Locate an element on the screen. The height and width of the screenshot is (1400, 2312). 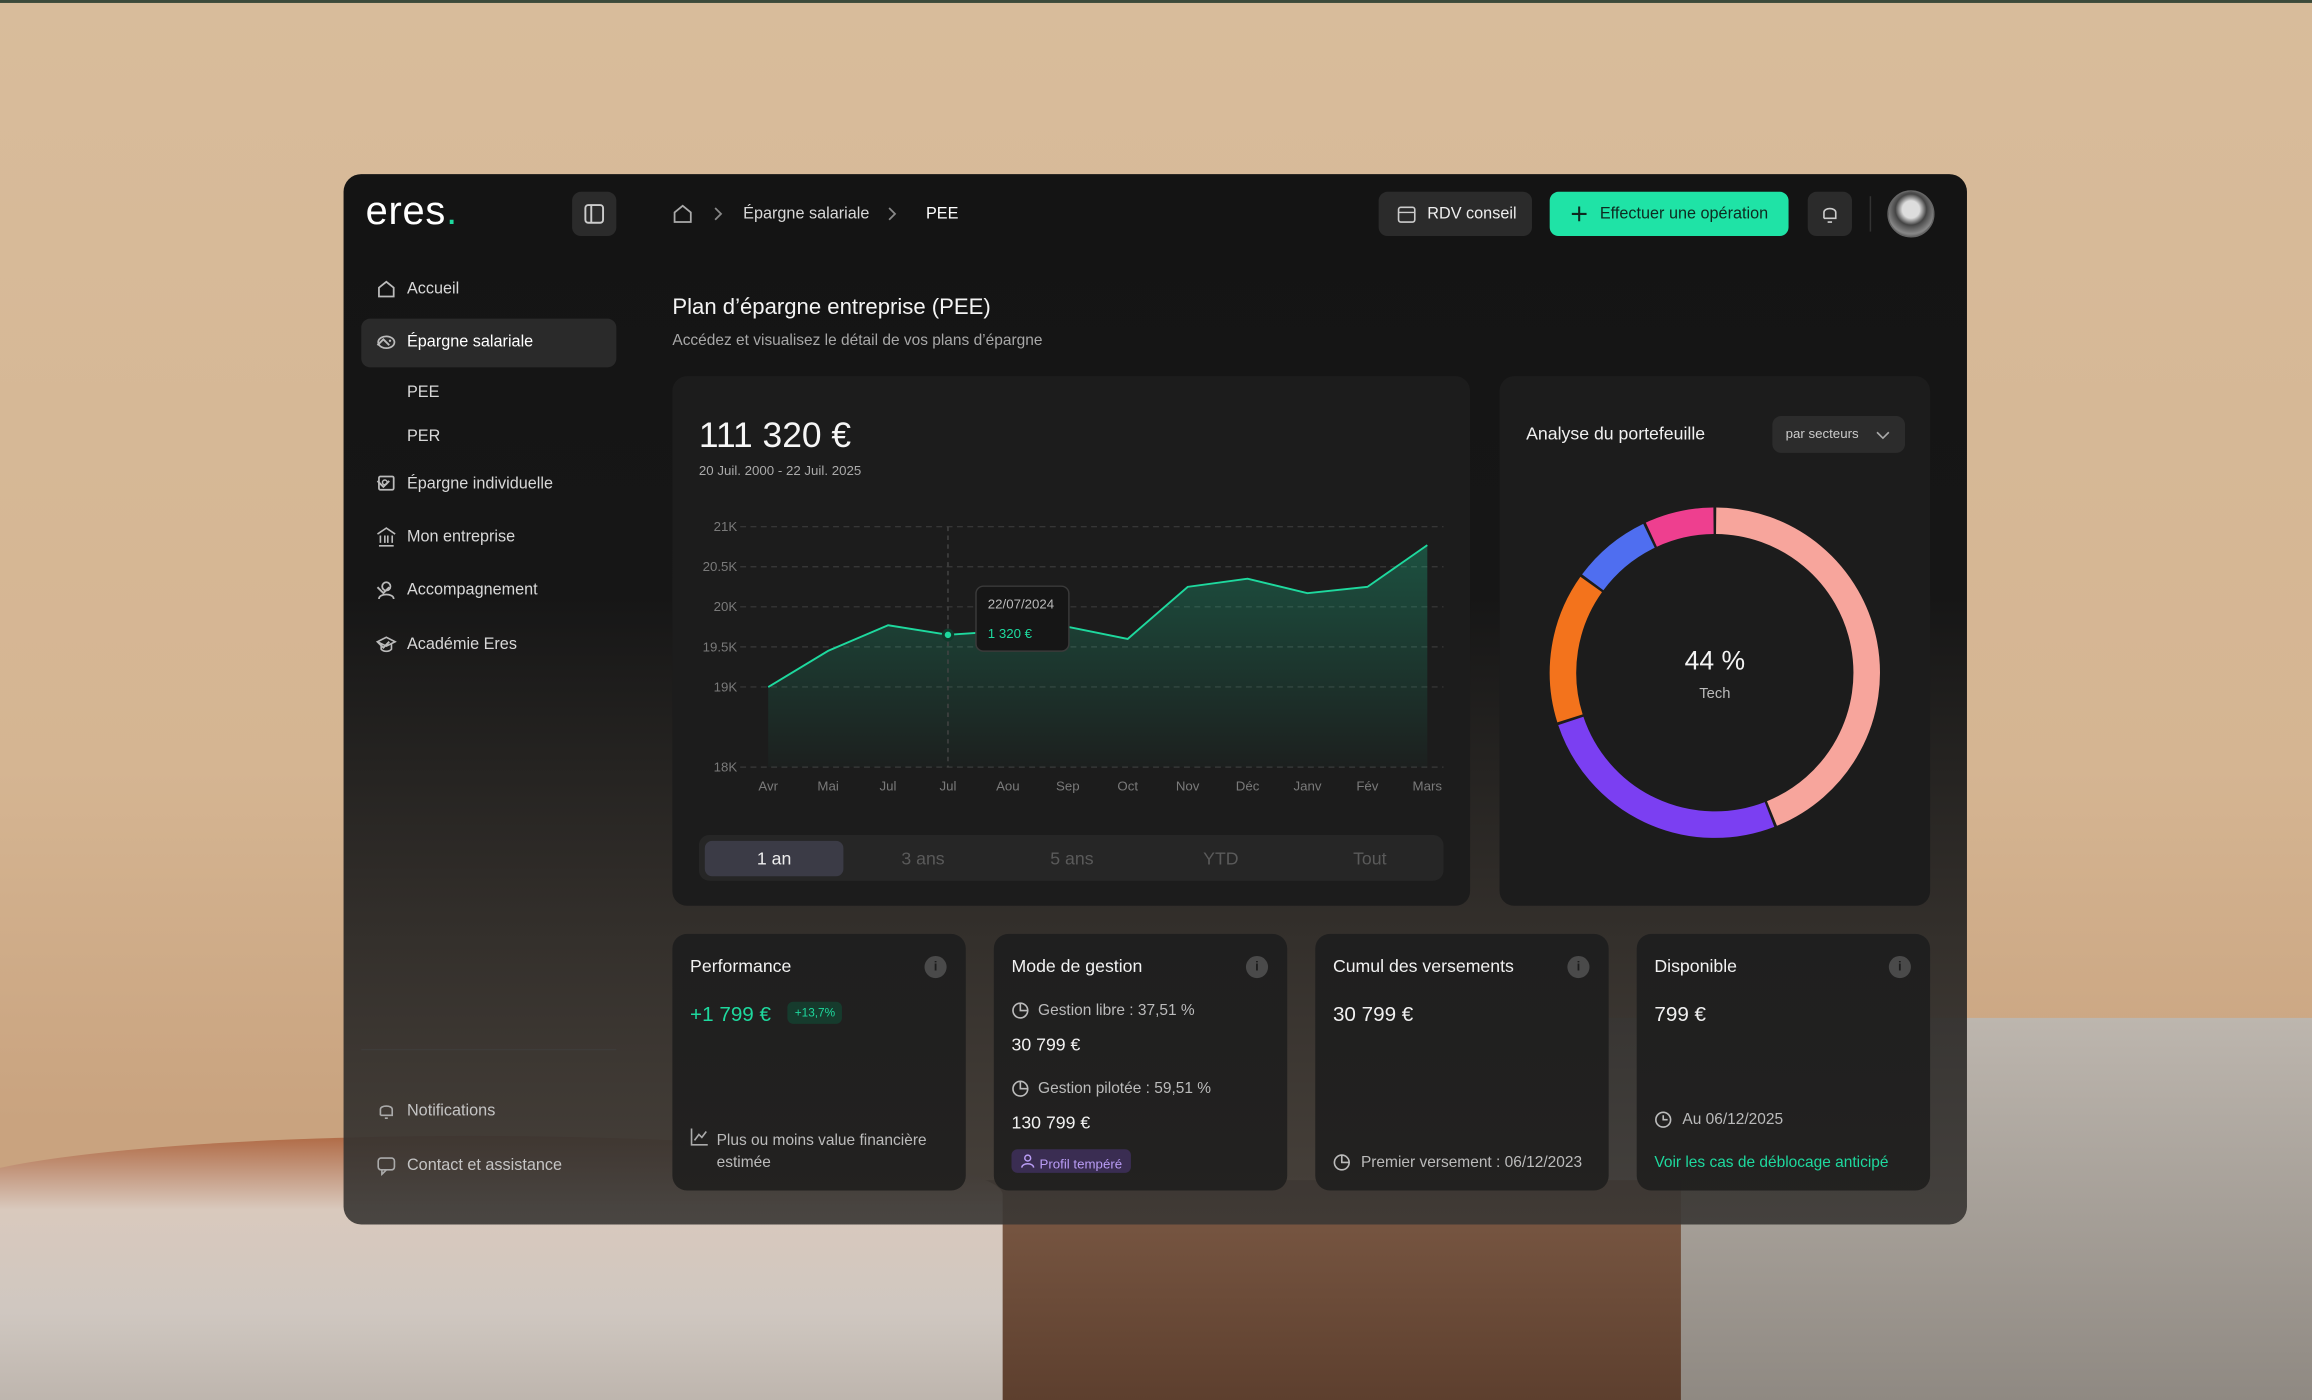
collapse-icon is located at coordinates (594, 214).